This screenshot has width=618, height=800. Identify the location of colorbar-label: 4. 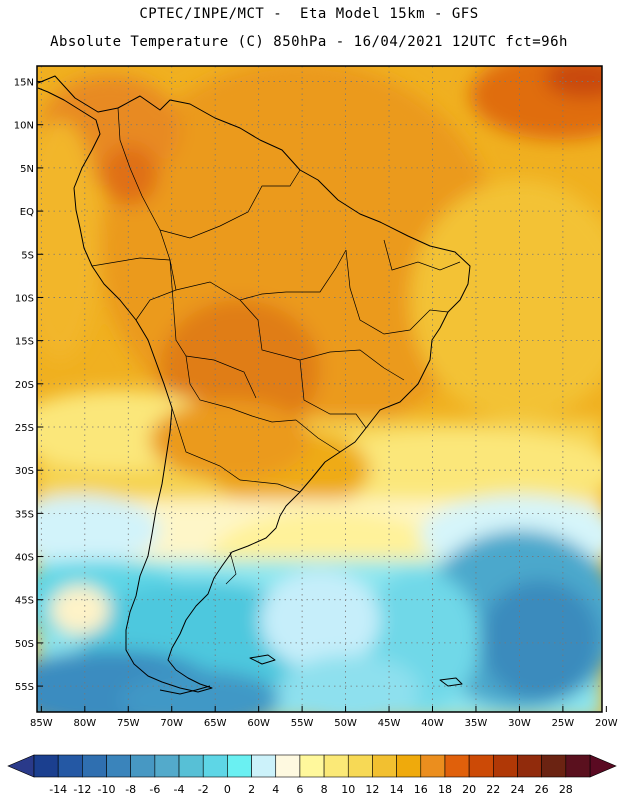
(275, 789).